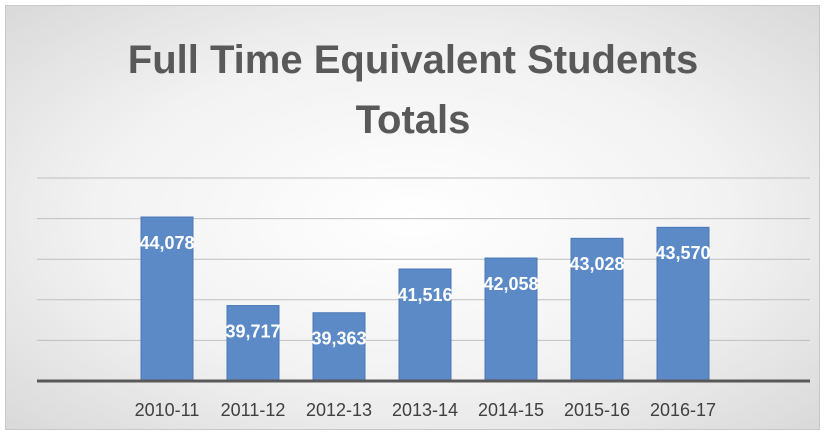 The image size is (827, 437). What do you see at coordinates (597, 410) in the screenshot?
I see `x-tick-label: 2015-16` at bounding box center [597, 410].